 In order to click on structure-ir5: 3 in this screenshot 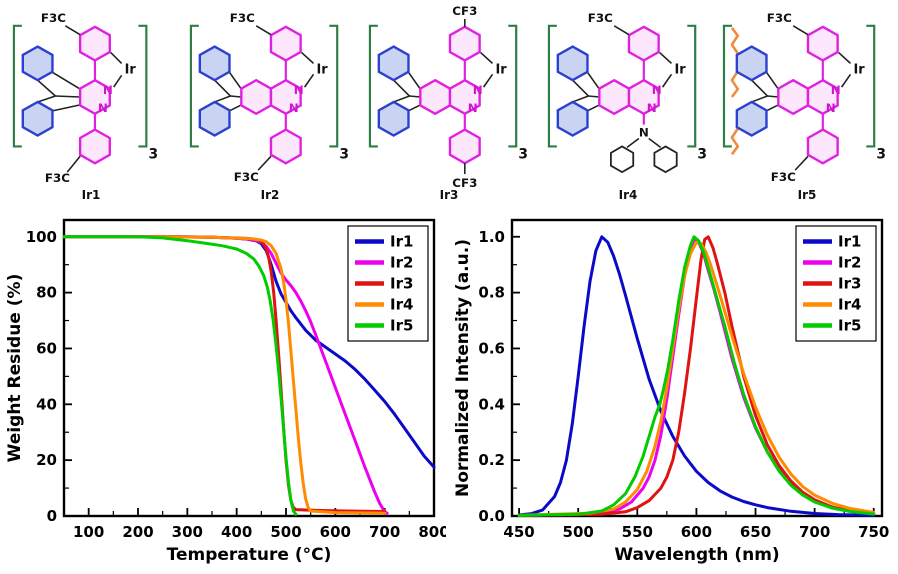, I will do `click(807, 102)`.